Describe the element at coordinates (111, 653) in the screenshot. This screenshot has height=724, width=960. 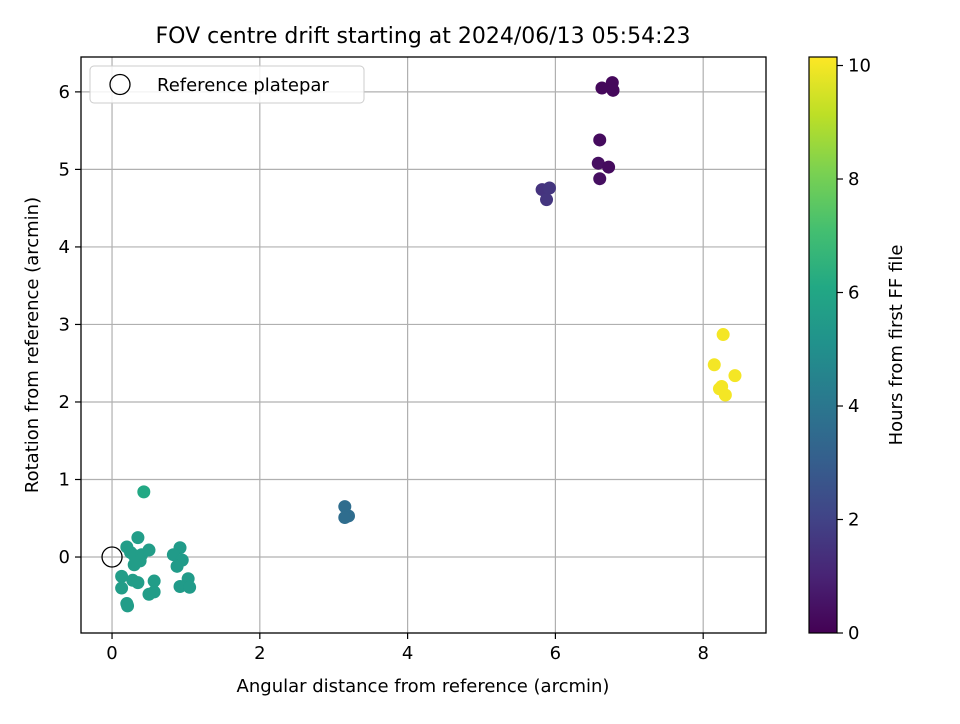
I see `x-tick-label: 0` at that location.